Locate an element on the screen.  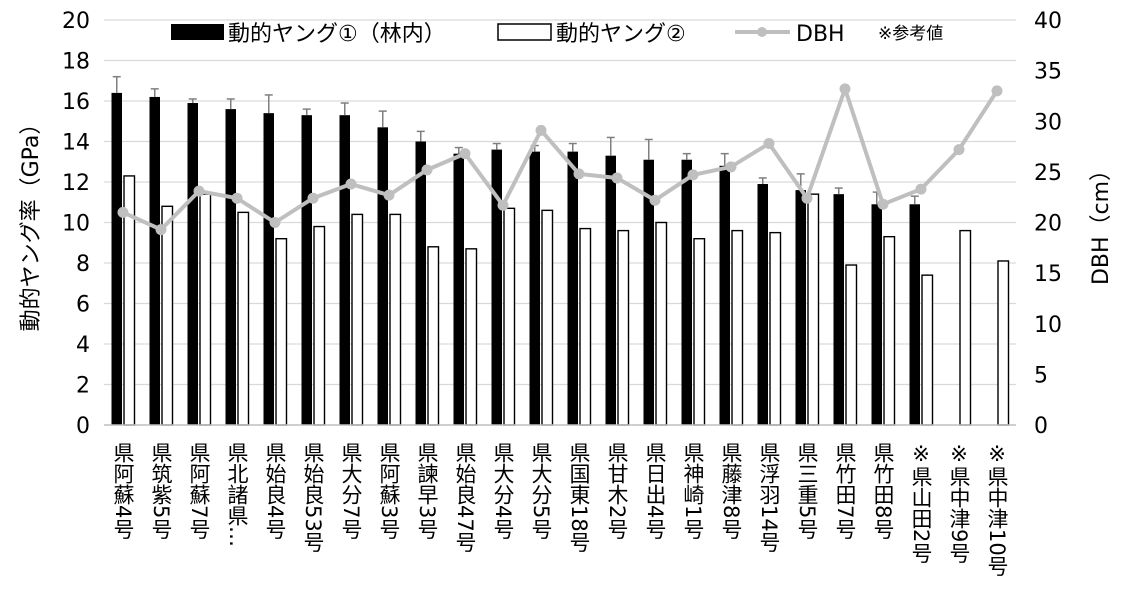
y2-tick-label: 15 is located at coordinates (1048, 274).